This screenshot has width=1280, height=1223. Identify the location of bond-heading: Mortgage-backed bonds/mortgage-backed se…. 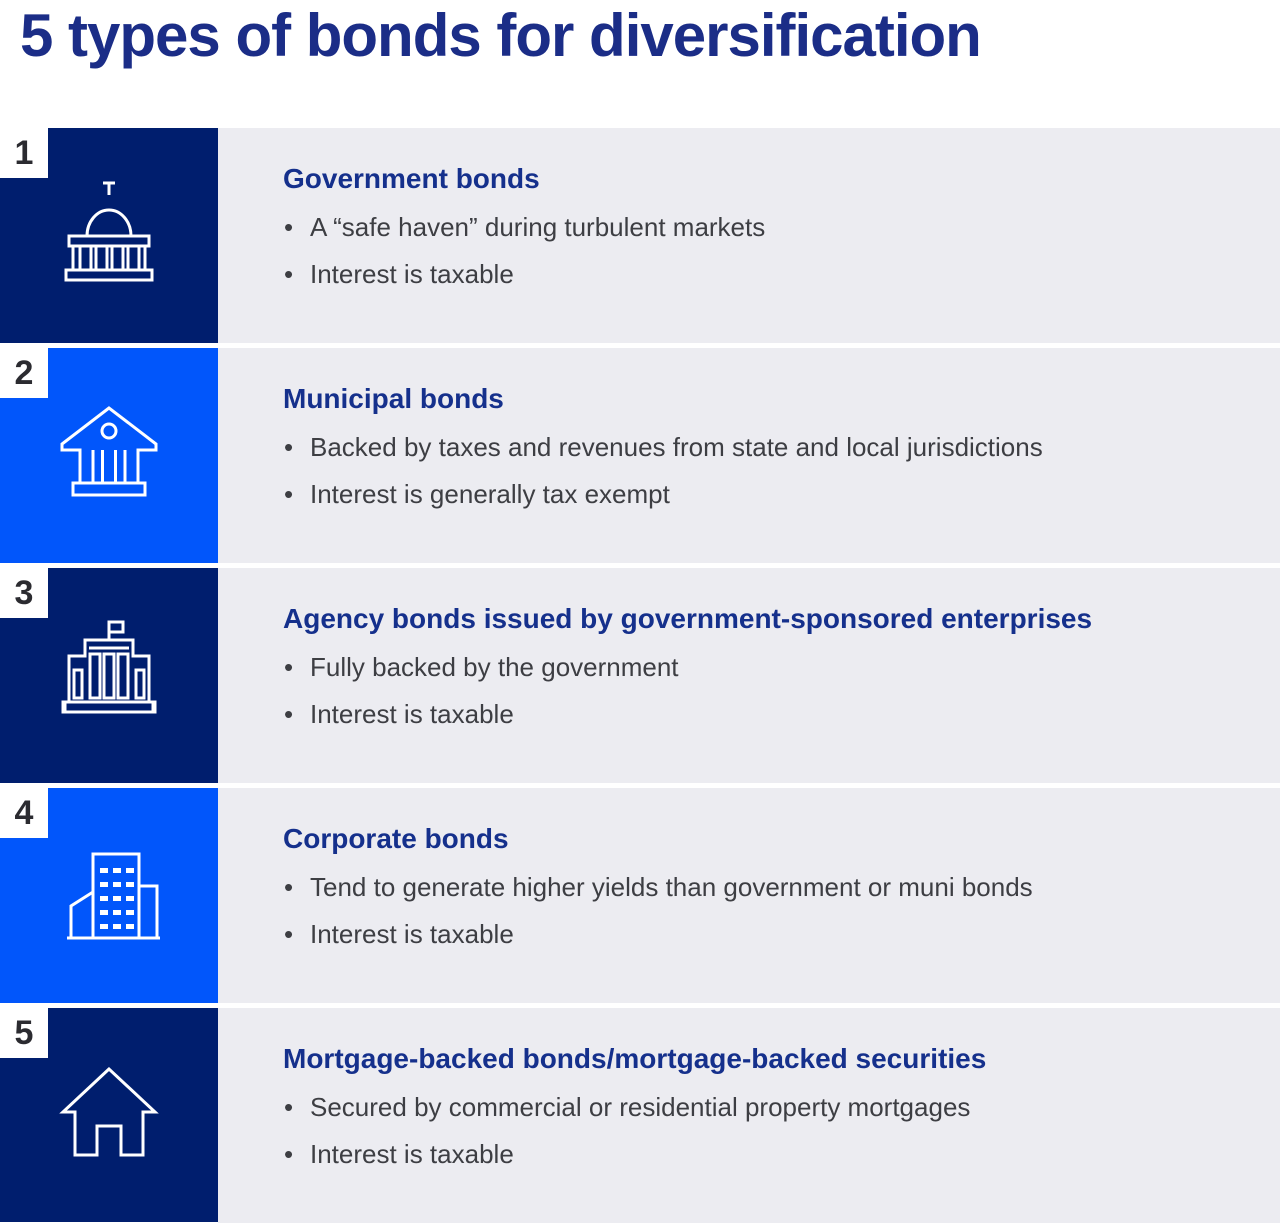
(635, 1058).